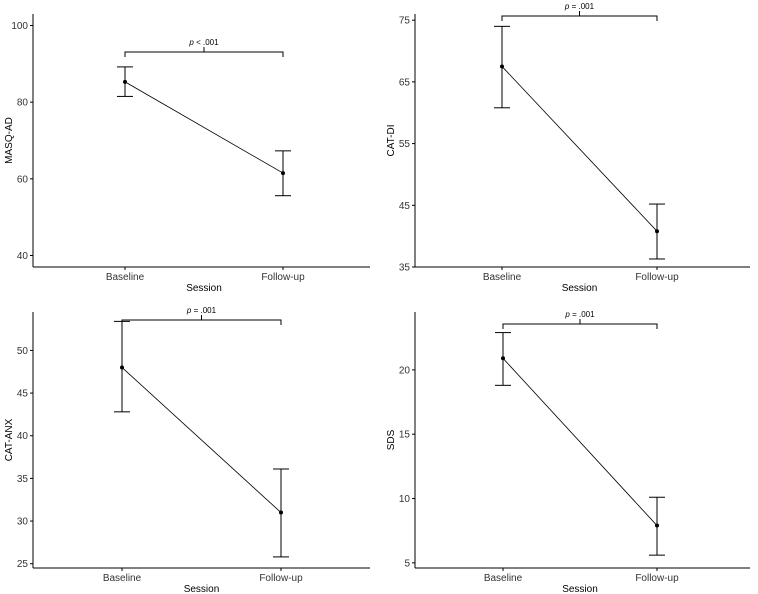 The image size is (758, 594). What do you see at coordinates (23, 179) in the screenshot?
I see `y-tick-label: 60` at bounding box center [23, 179].